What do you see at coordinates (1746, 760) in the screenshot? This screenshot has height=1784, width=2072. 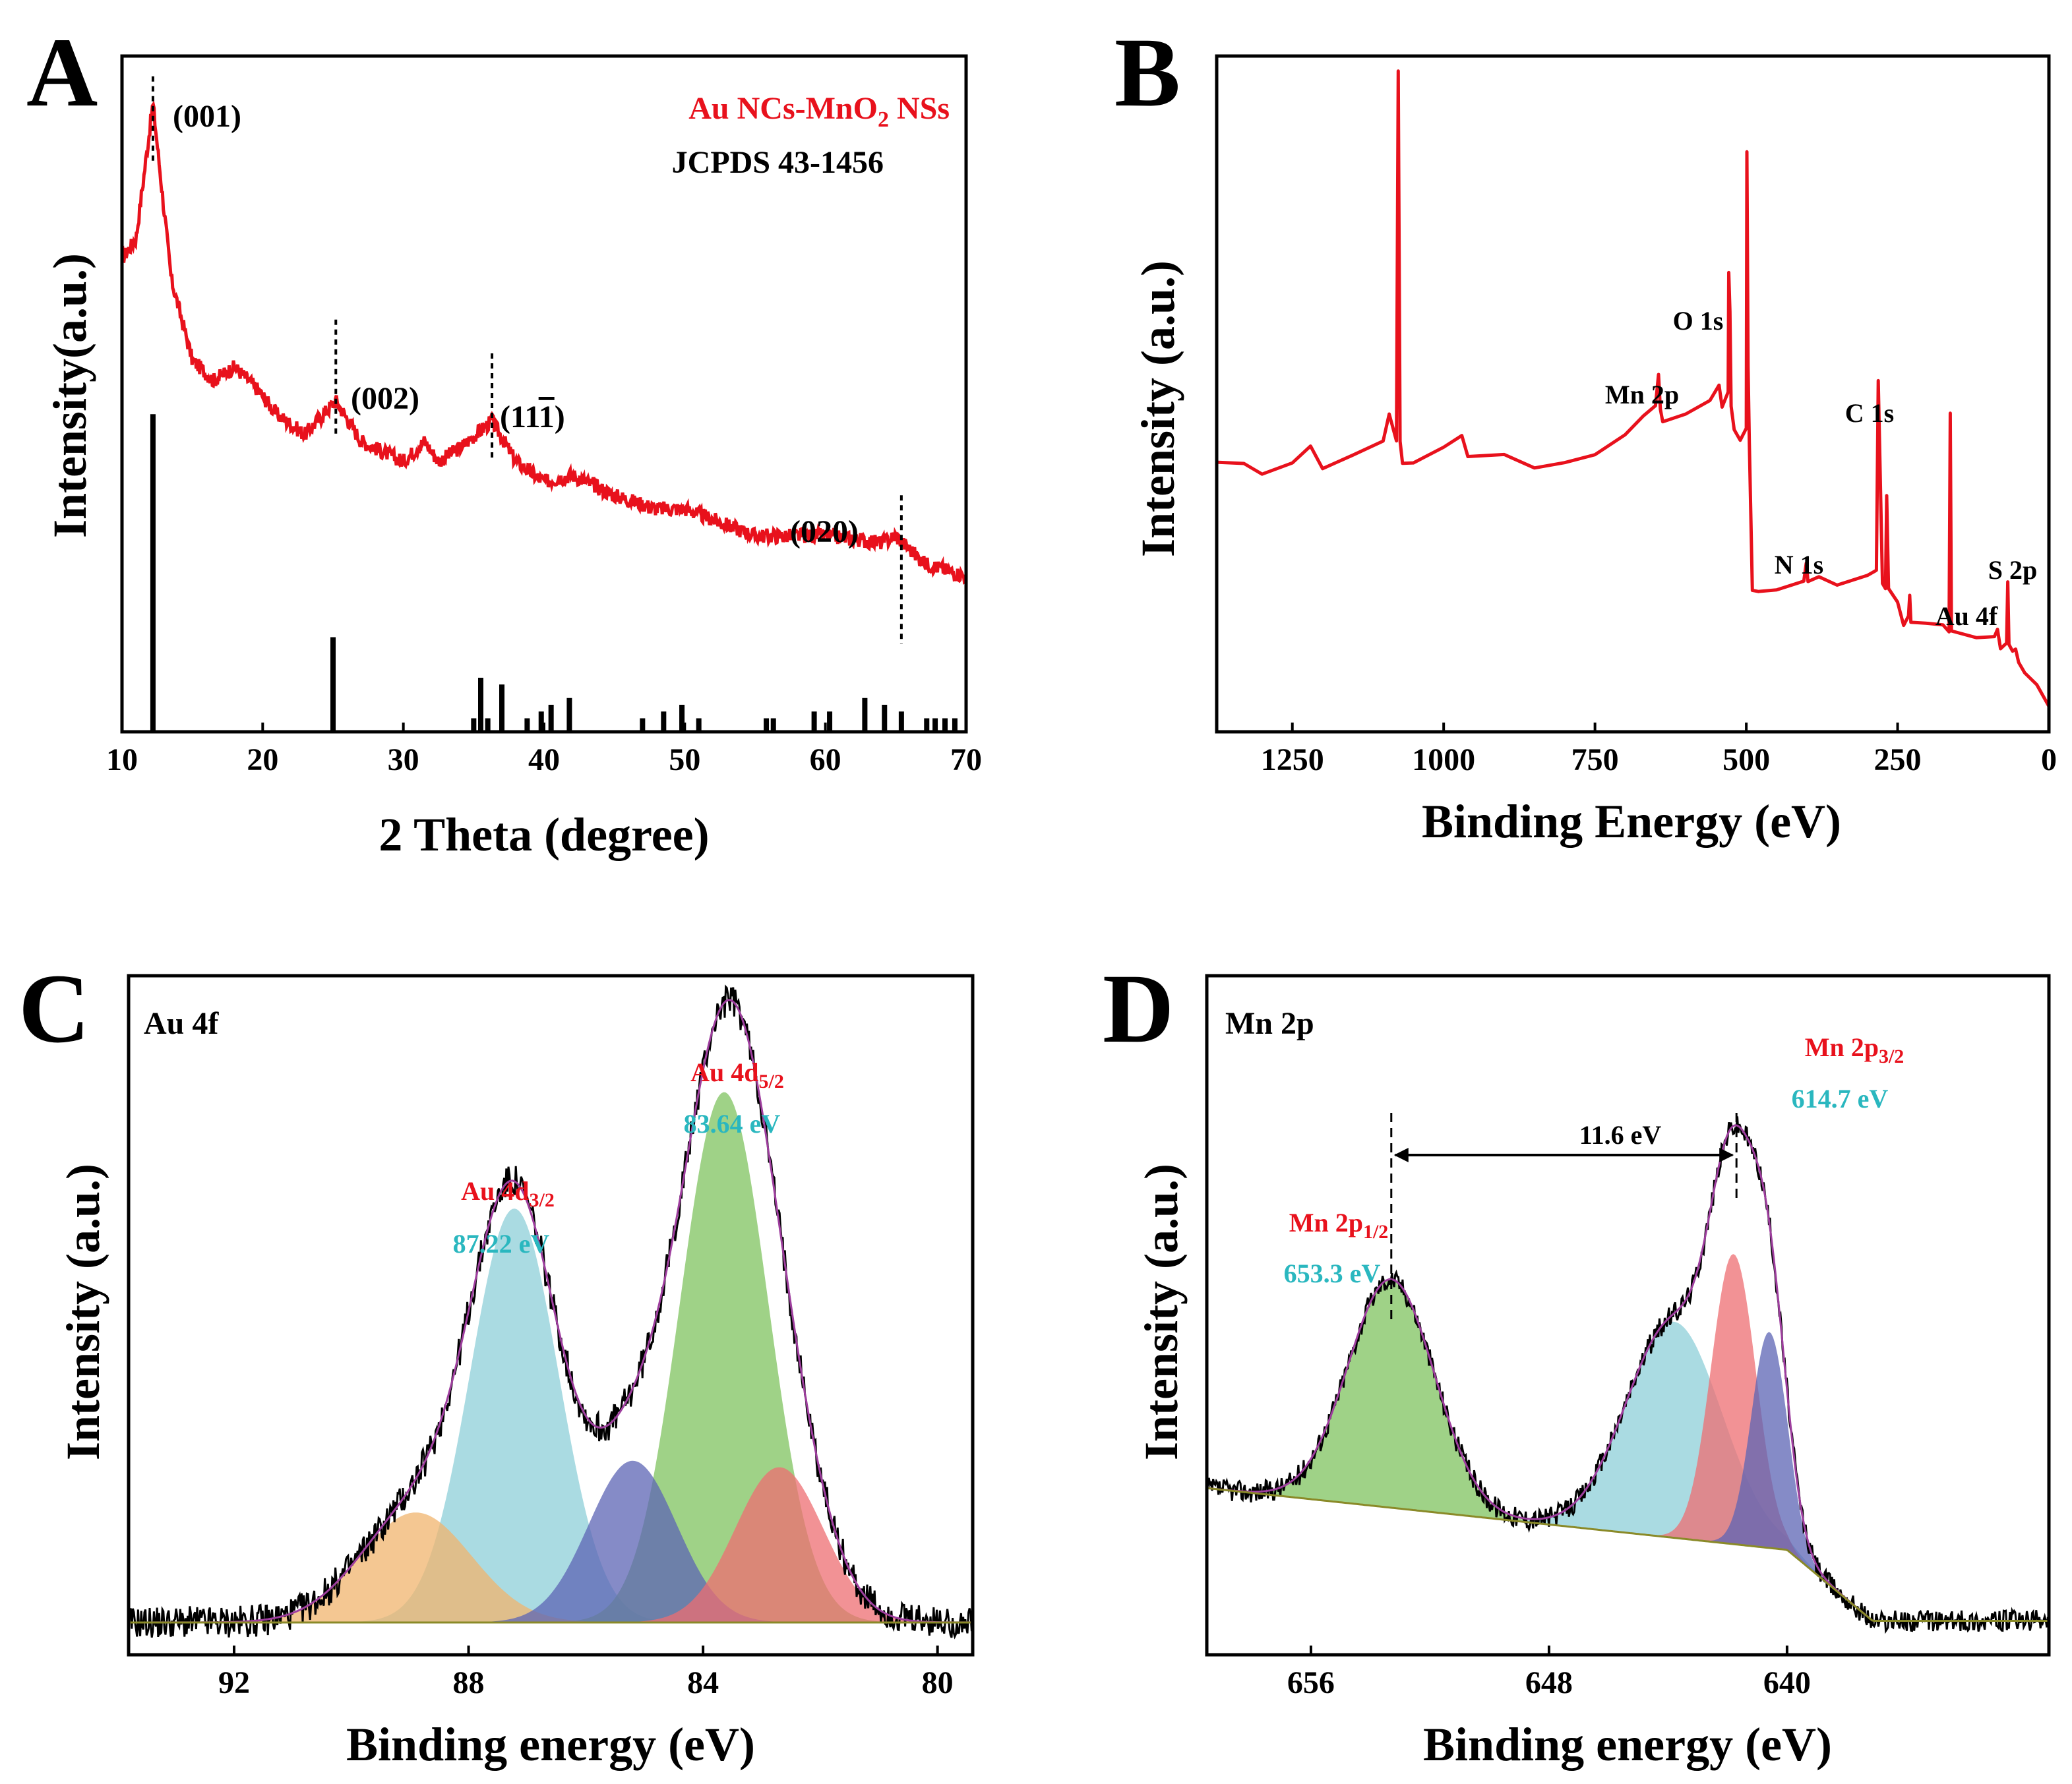 I see `panel-b-tick-label-500: 500` at bounding box center [1746, 760].